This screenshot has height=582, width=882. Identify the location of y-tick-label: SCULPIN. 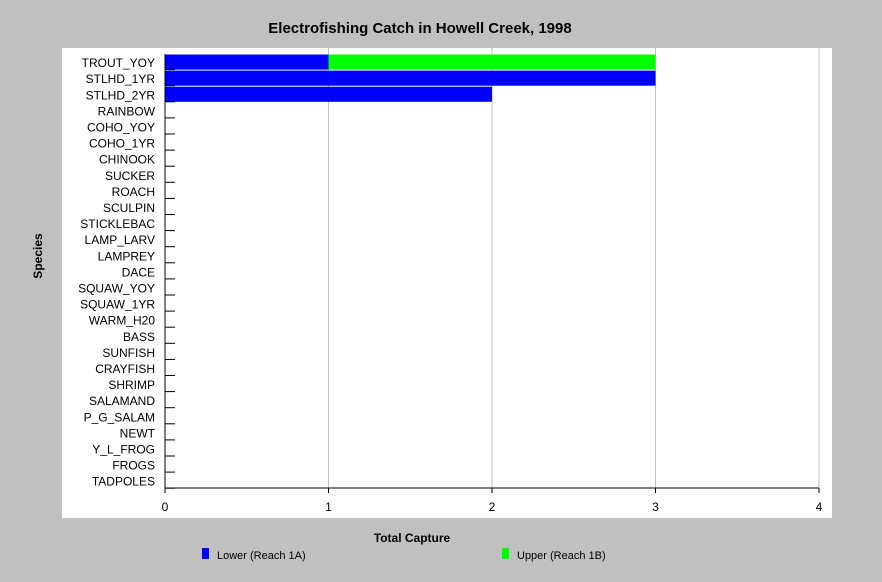
(129, 208).